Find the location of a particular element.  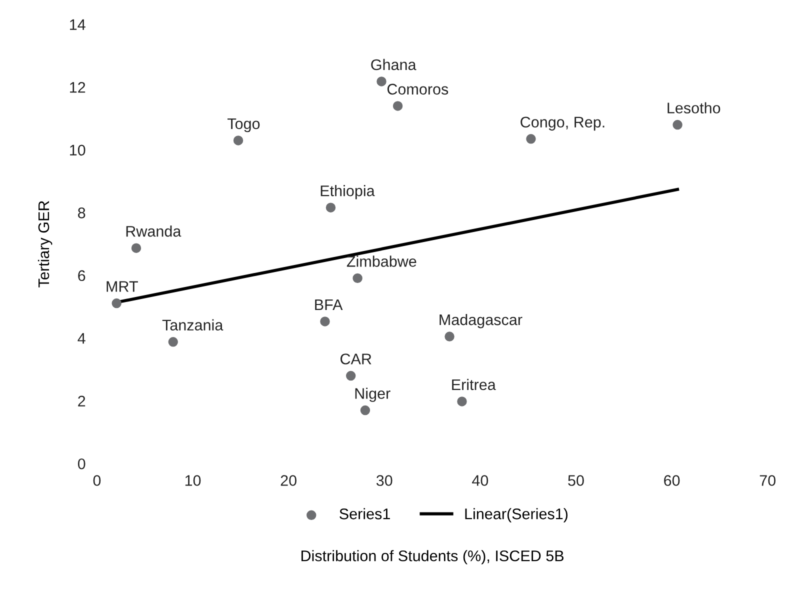

y-tick-label: 0 is located at coordinates (82, 464).